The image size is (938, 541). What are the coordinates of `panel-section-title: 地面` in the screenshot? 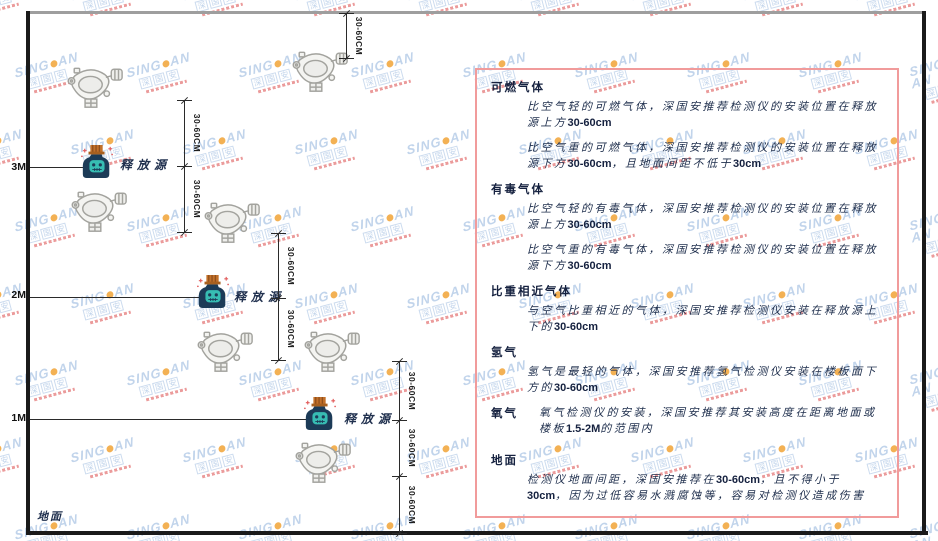 It's located at (504, 461).